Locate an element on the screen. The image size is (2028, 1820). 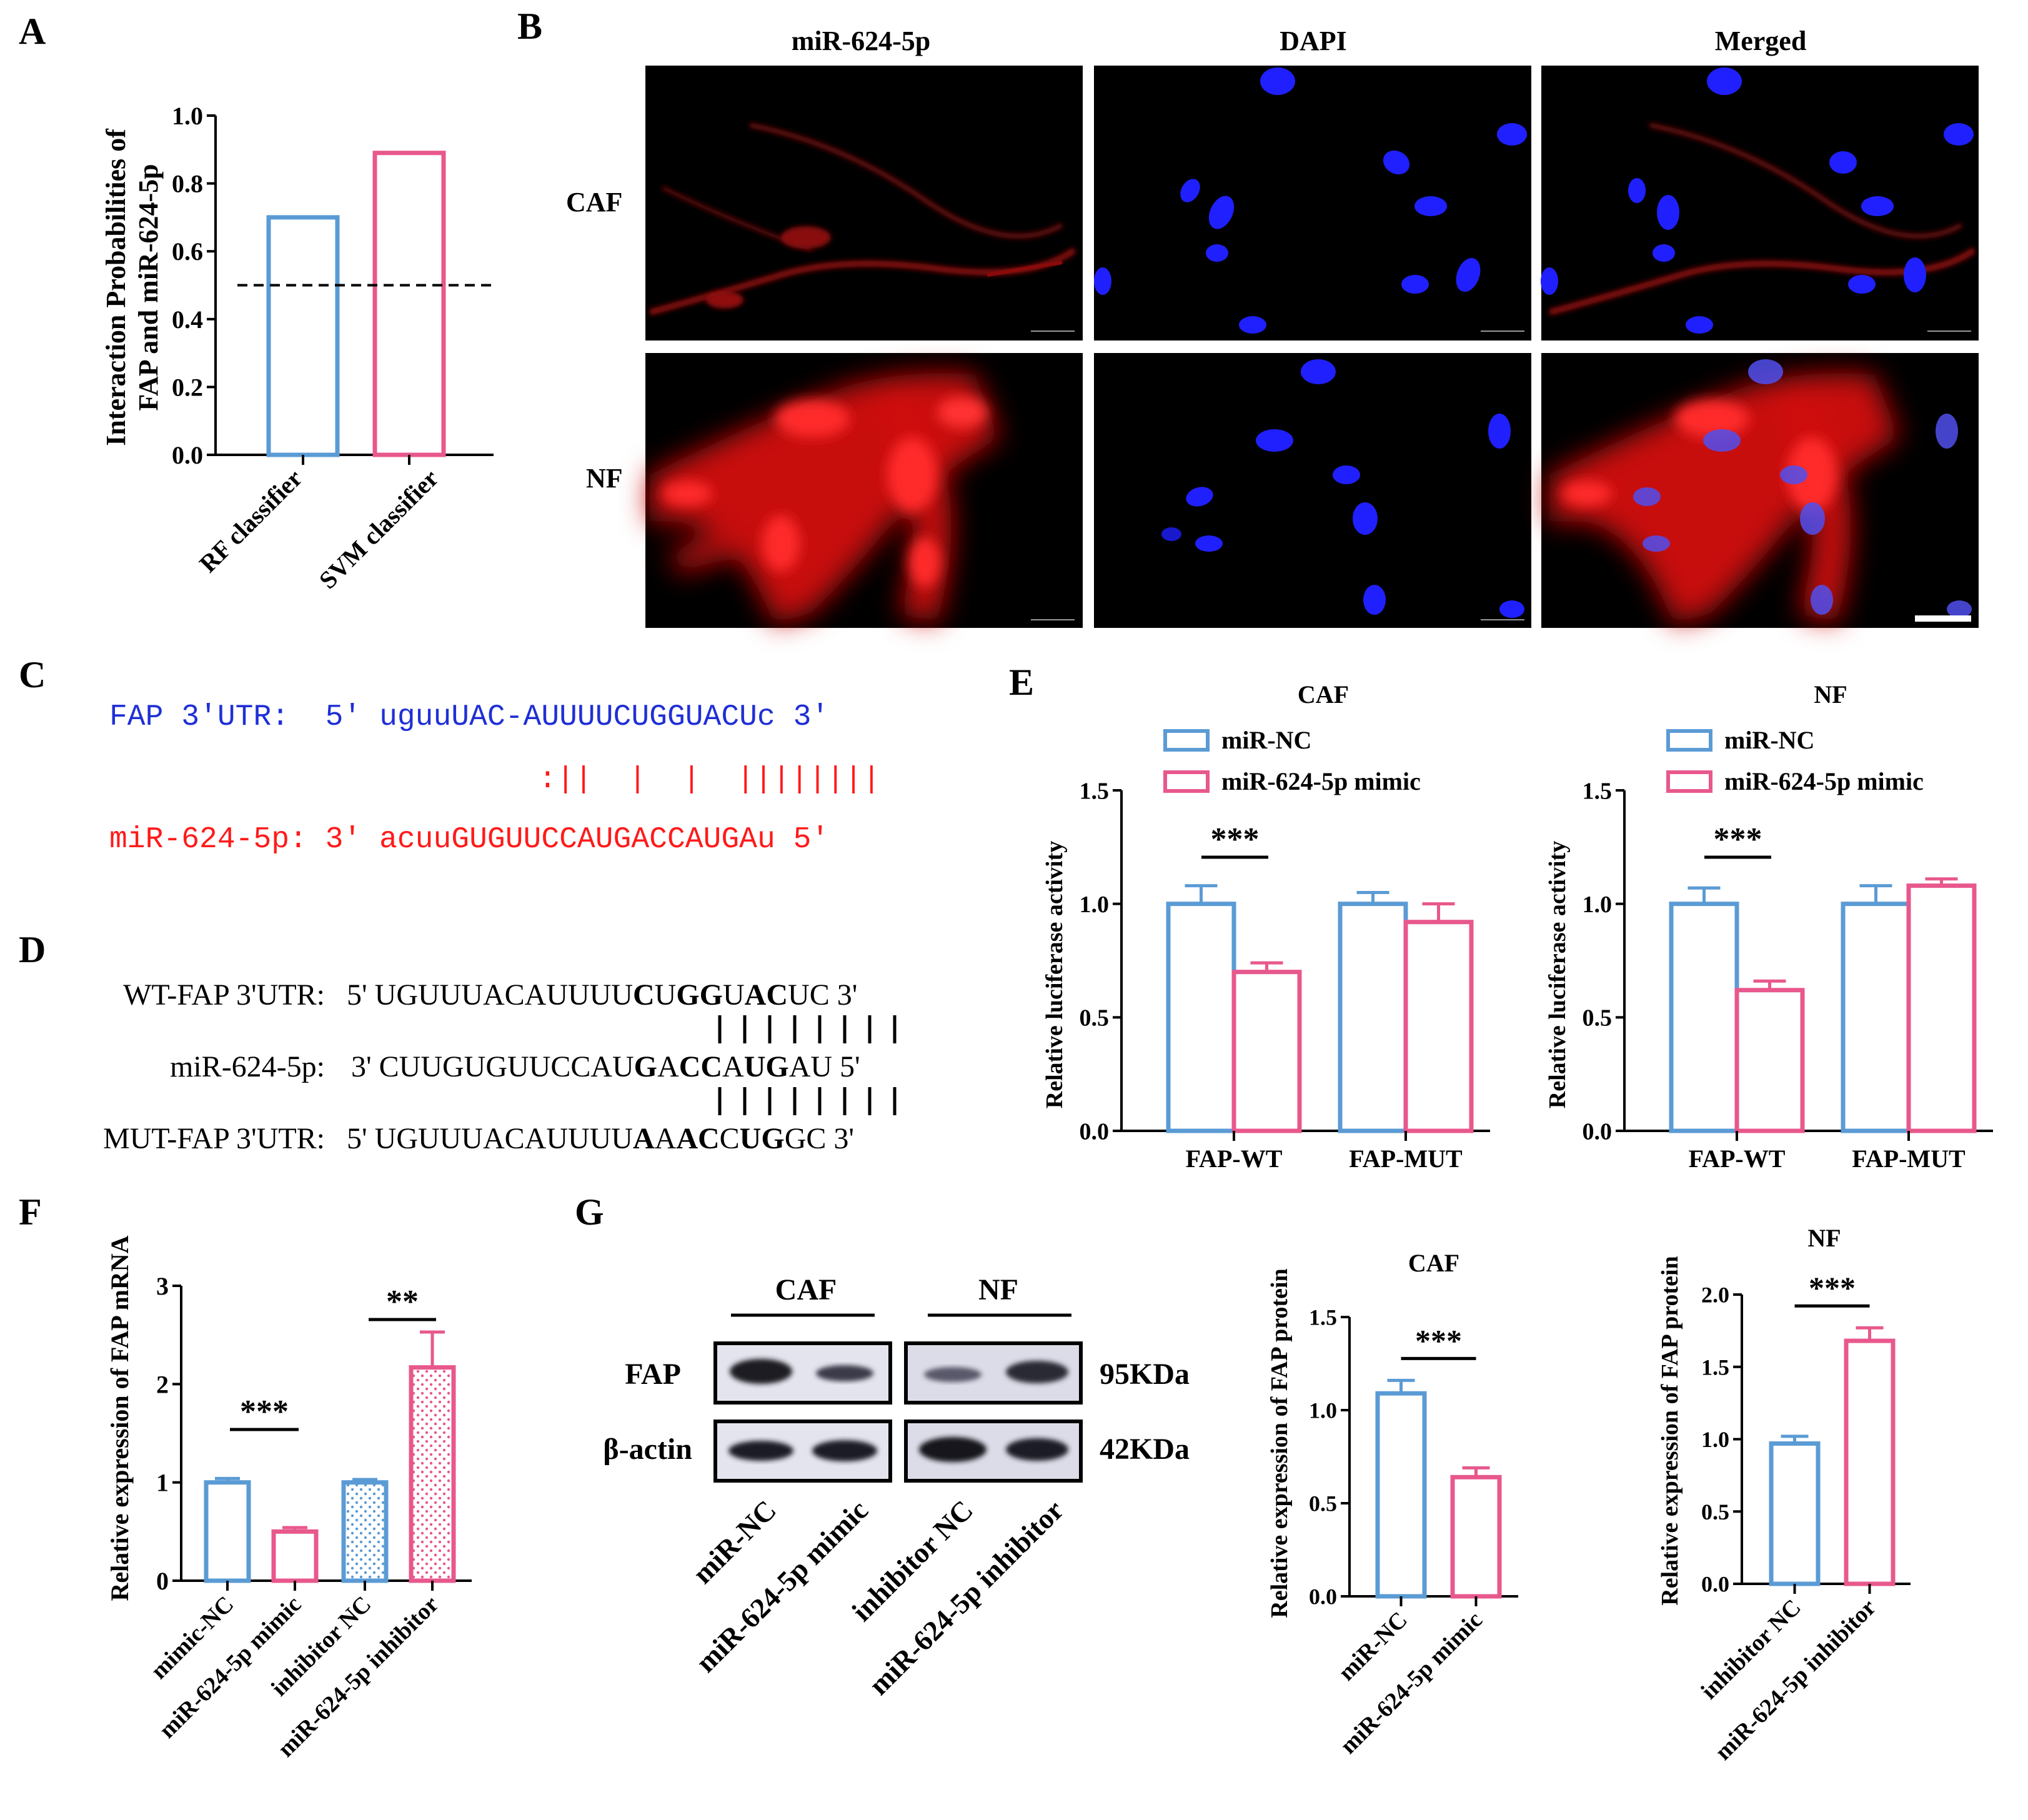
column-label-mir: miR-624-5p is located at coordinates (861, 41).